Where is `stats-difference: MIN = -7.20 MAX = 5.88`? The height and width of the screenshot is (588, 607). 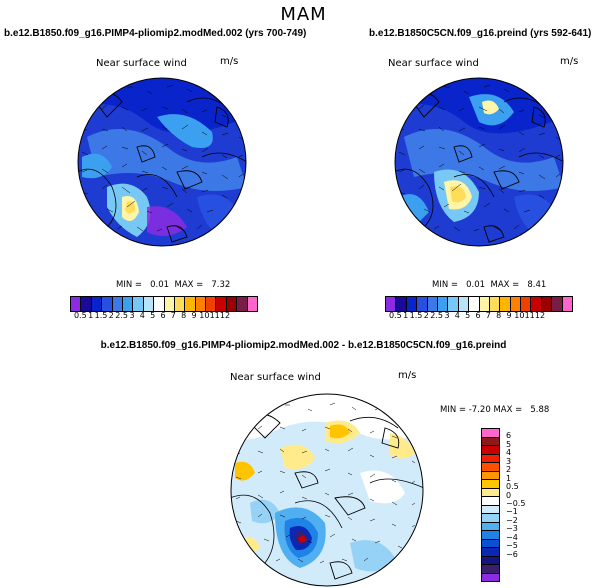 stats-difference: MIN = -7.20 MAX = 5.88 is located at coordinates (494, 410).